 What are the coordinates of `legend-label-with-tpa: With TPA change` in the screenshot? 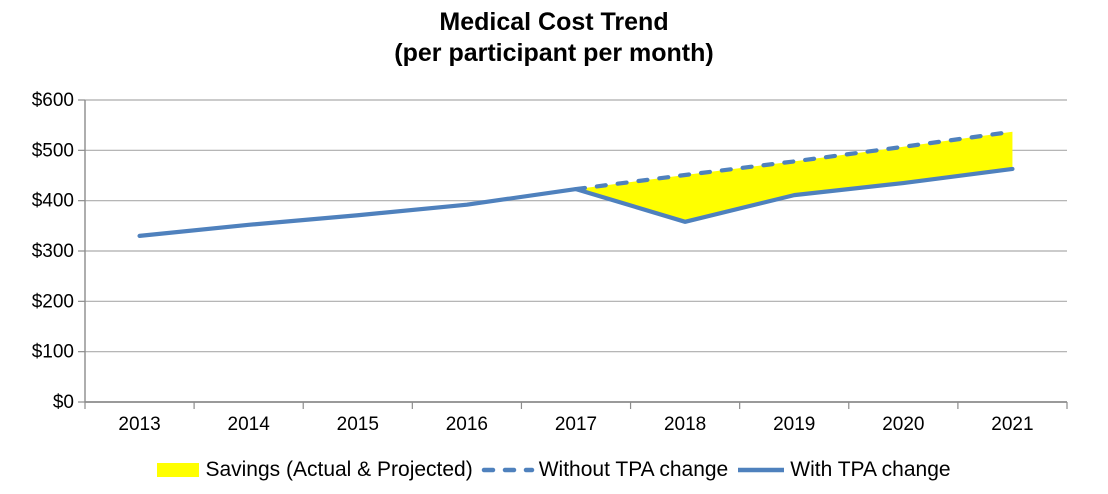 It's located at (870, 469).